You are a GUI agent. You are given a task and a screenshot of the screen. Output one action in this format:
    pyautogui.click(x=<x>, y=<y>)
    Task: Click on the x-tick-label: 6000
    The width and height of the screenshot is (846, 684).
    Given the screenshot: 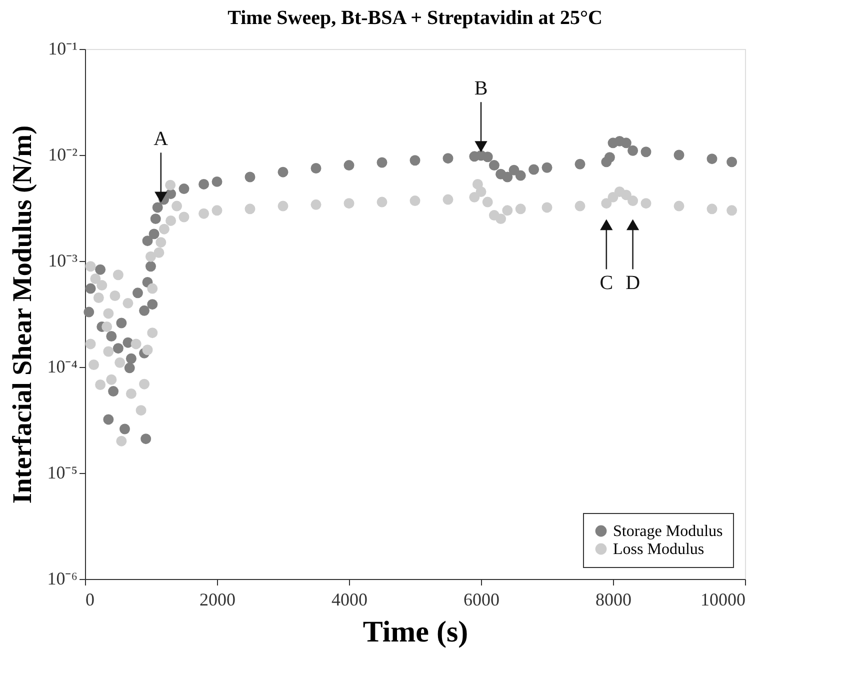 What is the action you would take?
    pyautogui.click(x=482, y=600)
    